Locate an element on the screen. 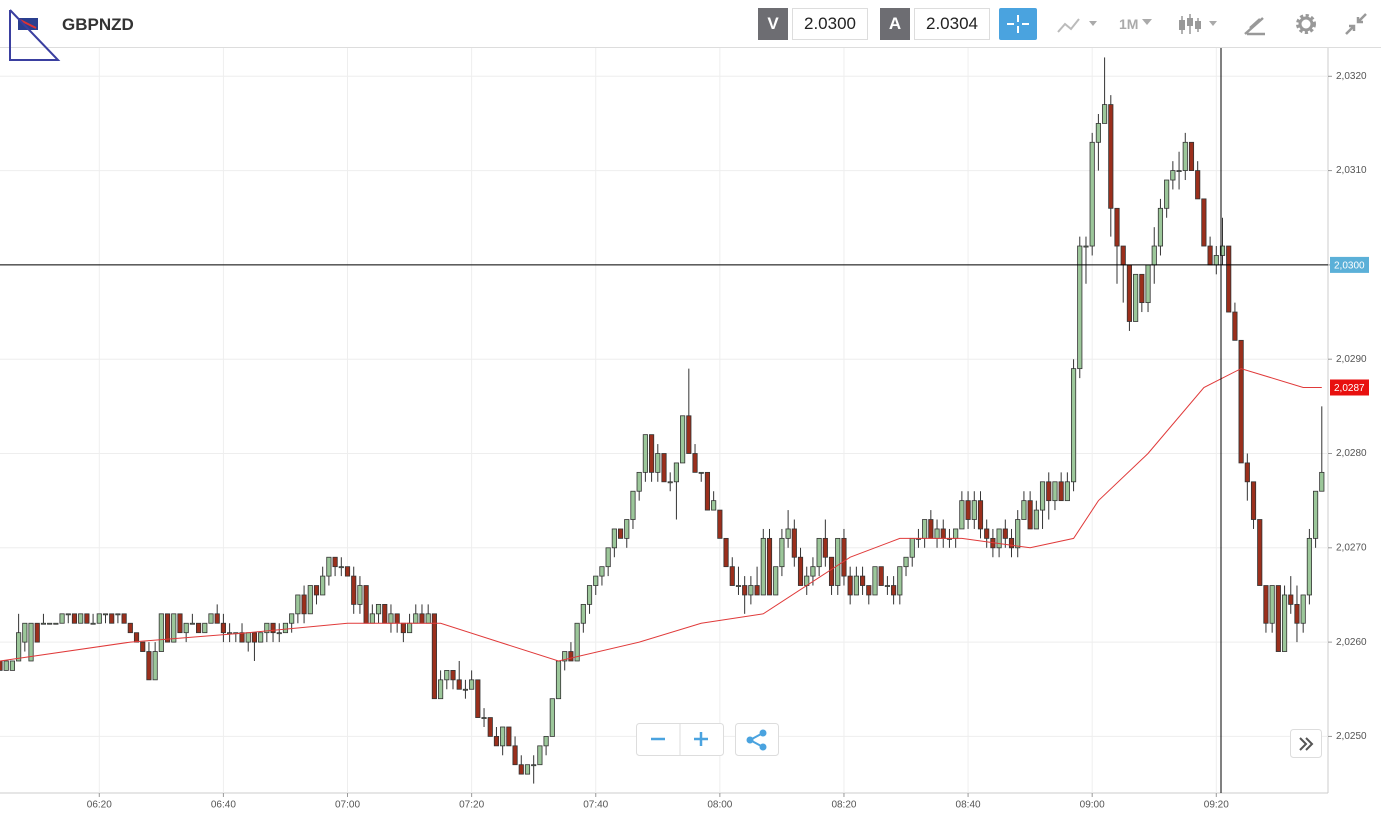  x-tick-label: 08:40 is located at coordinates (968, 805).